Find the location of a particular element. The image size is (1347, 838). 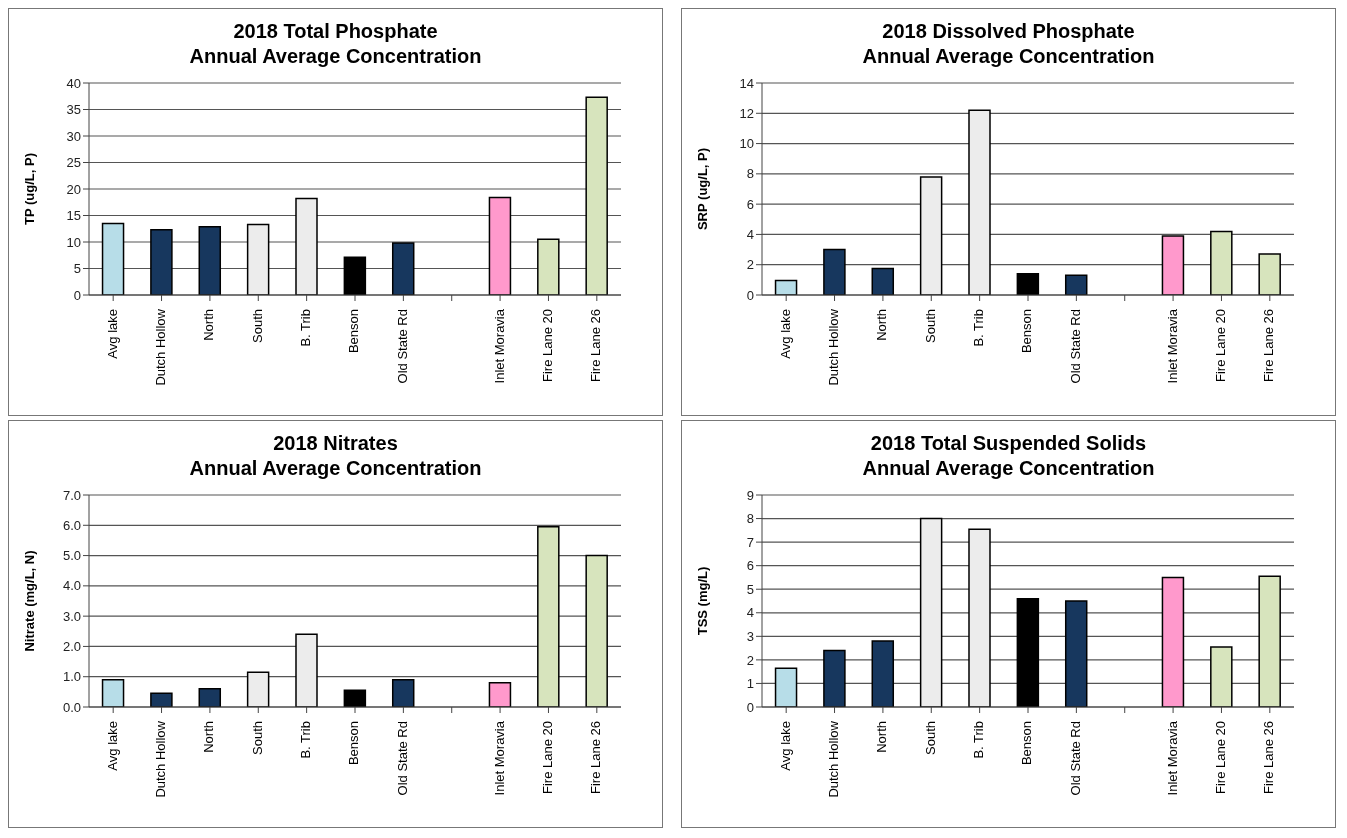

y-tick-label: 2.0 is located at coordinates (71, 647).